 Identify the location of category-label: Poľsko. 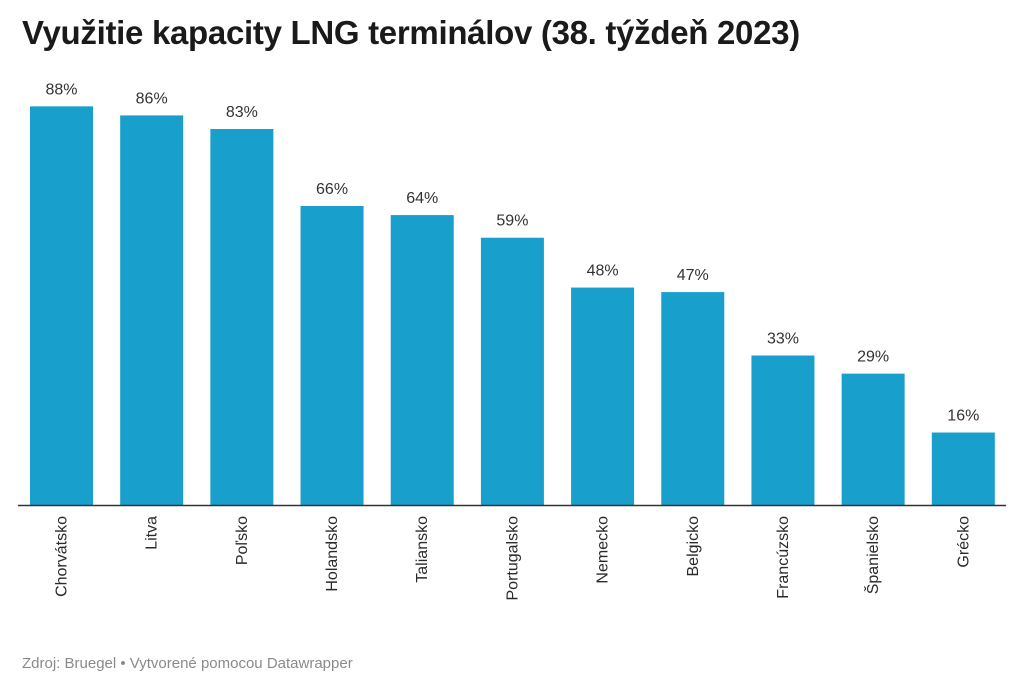
(242, 540).